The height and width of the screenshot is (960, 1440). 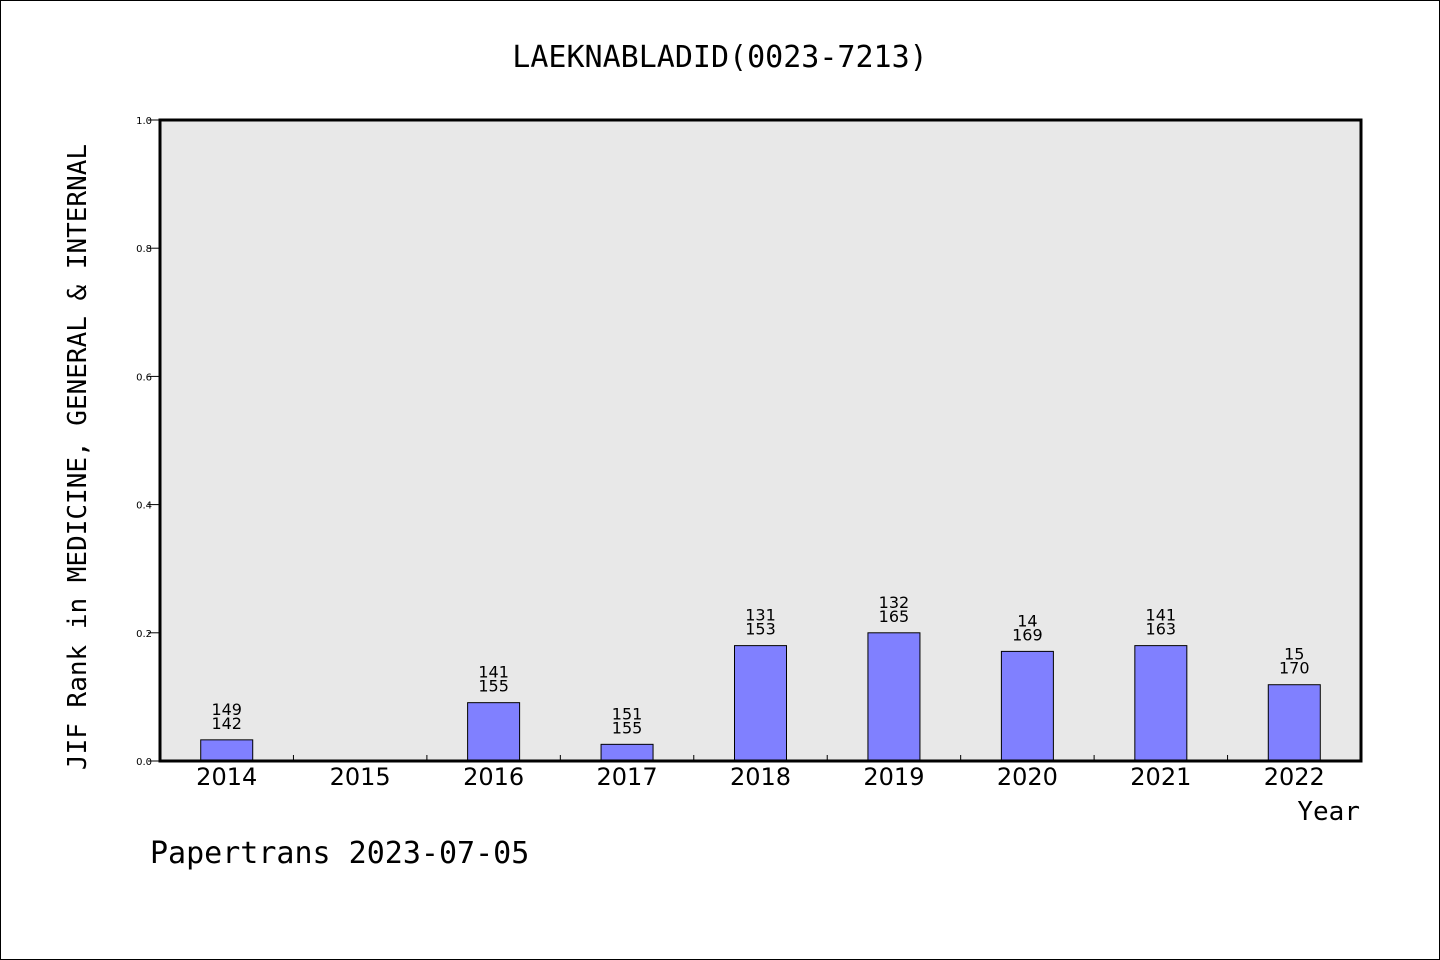 What do you see at coordinates (894, 602) in the screenshot?
I see `data-label-top-2019: 132` at bounding box center [894, 602].